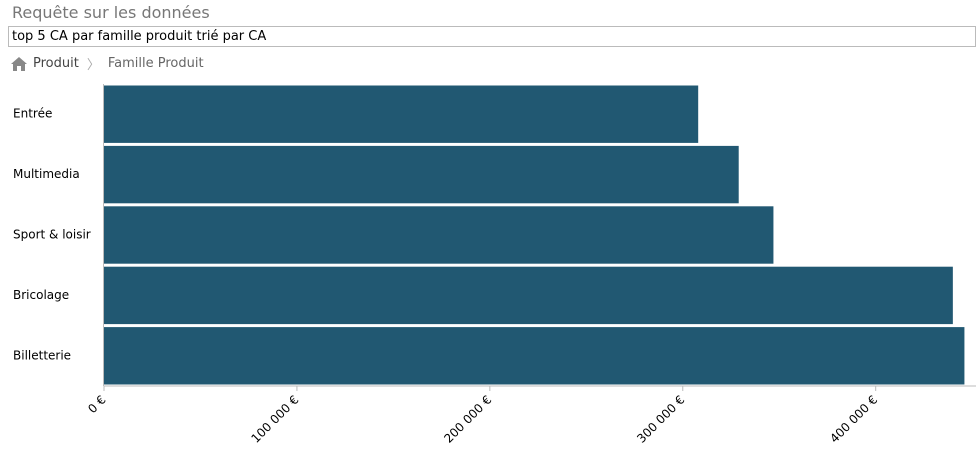 The image size is (979, 468). Describe the element at coordinates (46, 174) in the screenshot. I see `y-tick-label: Multimedia` at that location.